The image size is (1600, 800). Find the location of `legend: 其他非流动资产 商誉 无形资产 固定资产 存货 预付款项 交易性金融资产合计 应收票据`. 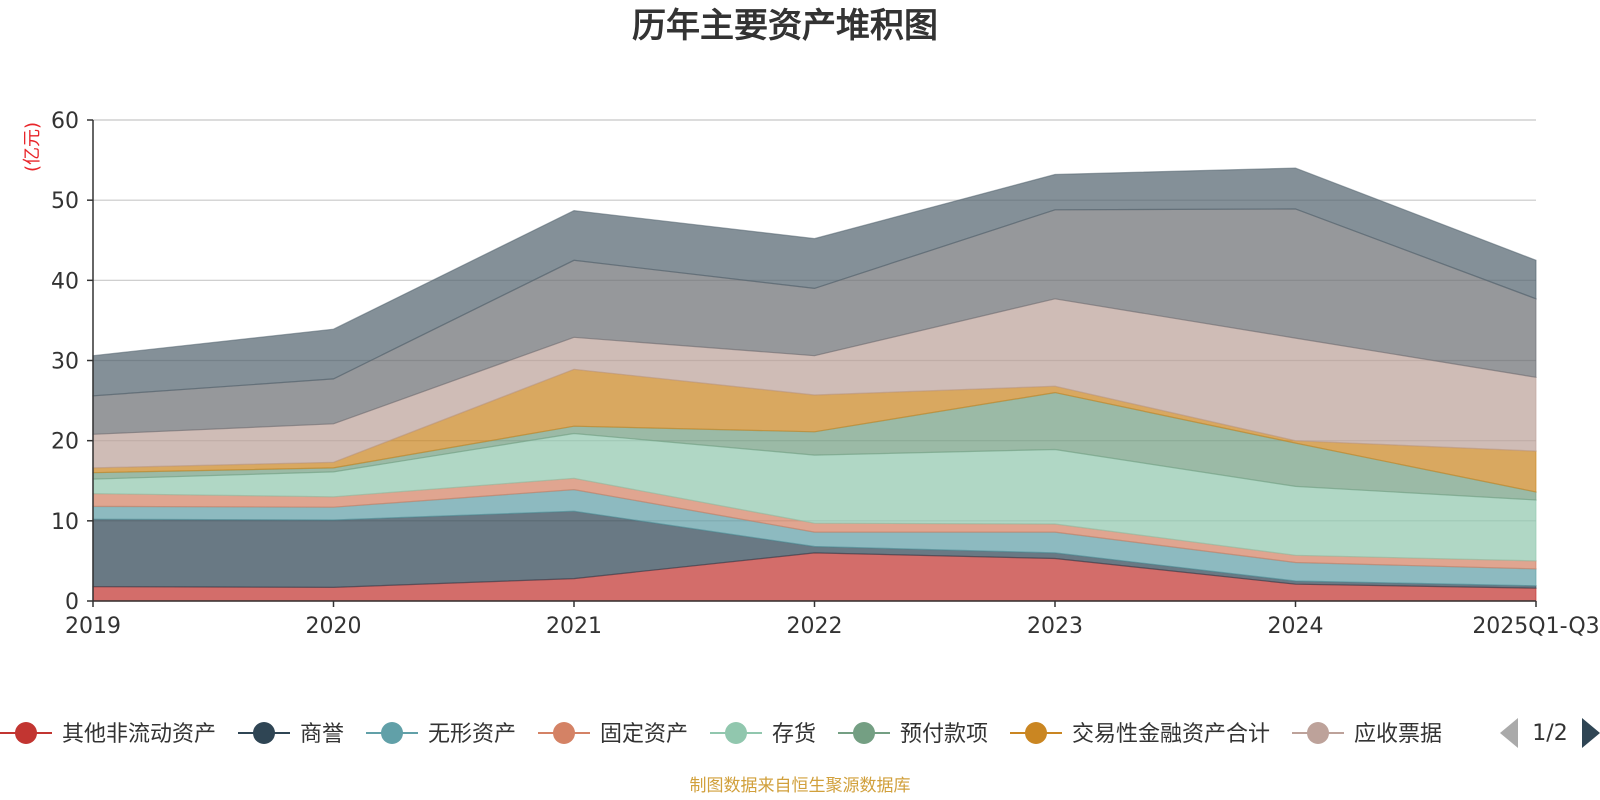

legend: 其他非流动资产 商誉 无形资产 固定资产 存货 预付款项 交易性金融资产合计 应收票据 is located at coordinates (721, 734).